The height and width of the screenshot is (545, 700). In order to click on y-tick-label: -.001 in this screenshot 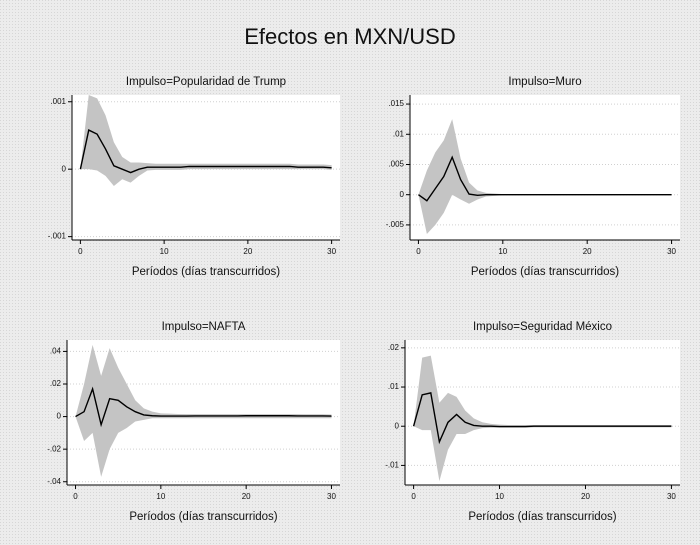, I will do `click(57, 236)`.